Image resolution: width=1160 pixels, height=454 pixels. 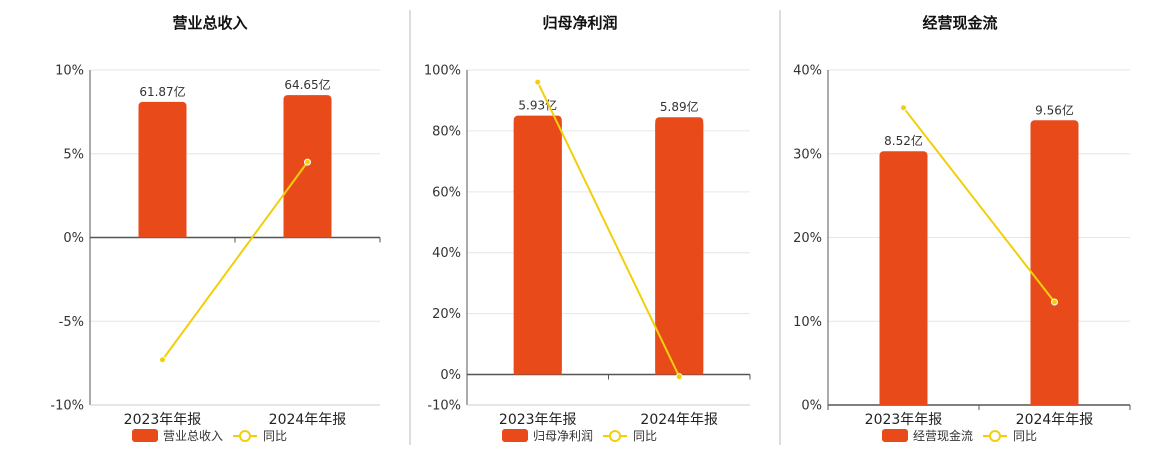 I want to click on bar-data-label: 8.52亿, so click(x=903, y=140).